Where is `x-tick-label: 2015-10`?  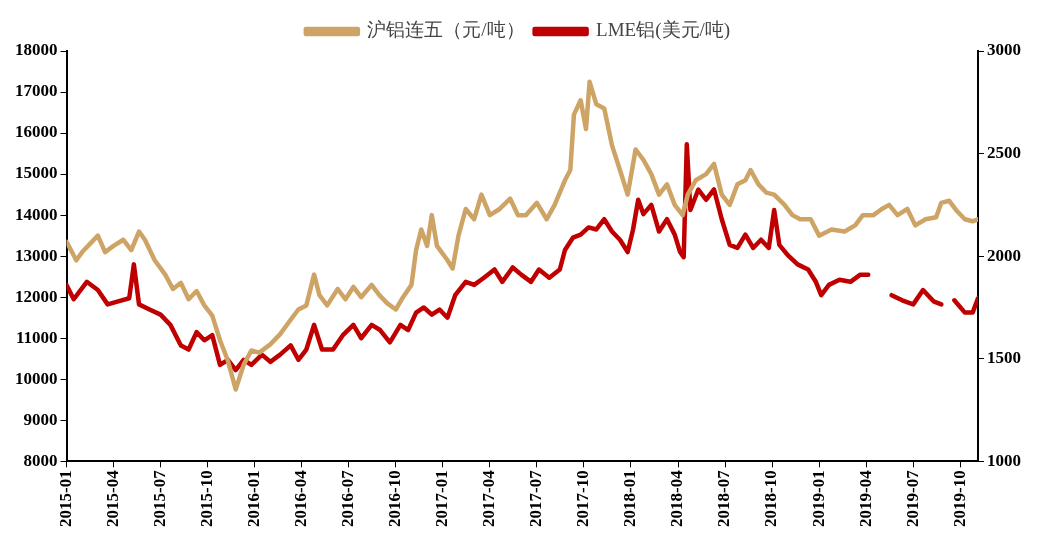
x-tick-label: 2015-10 is located at coordinates (207, 499).